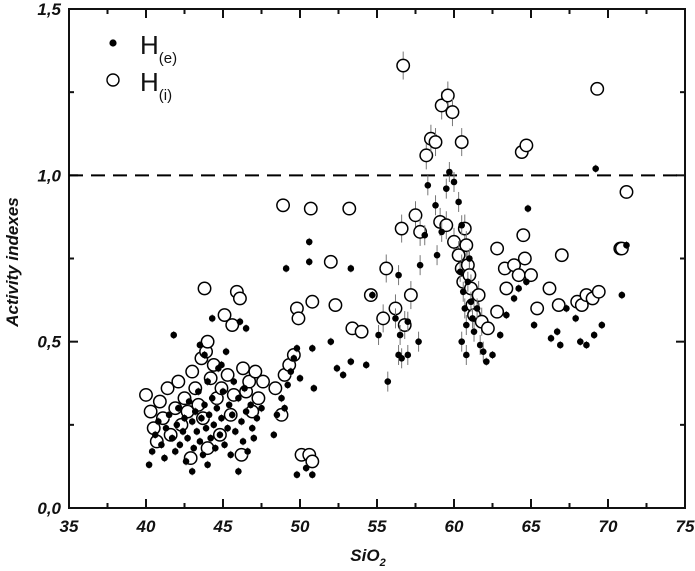 The height and width of the screenshot is (571, 695). I want to click on legend-label-h-i: H(i), so click(156, 85).